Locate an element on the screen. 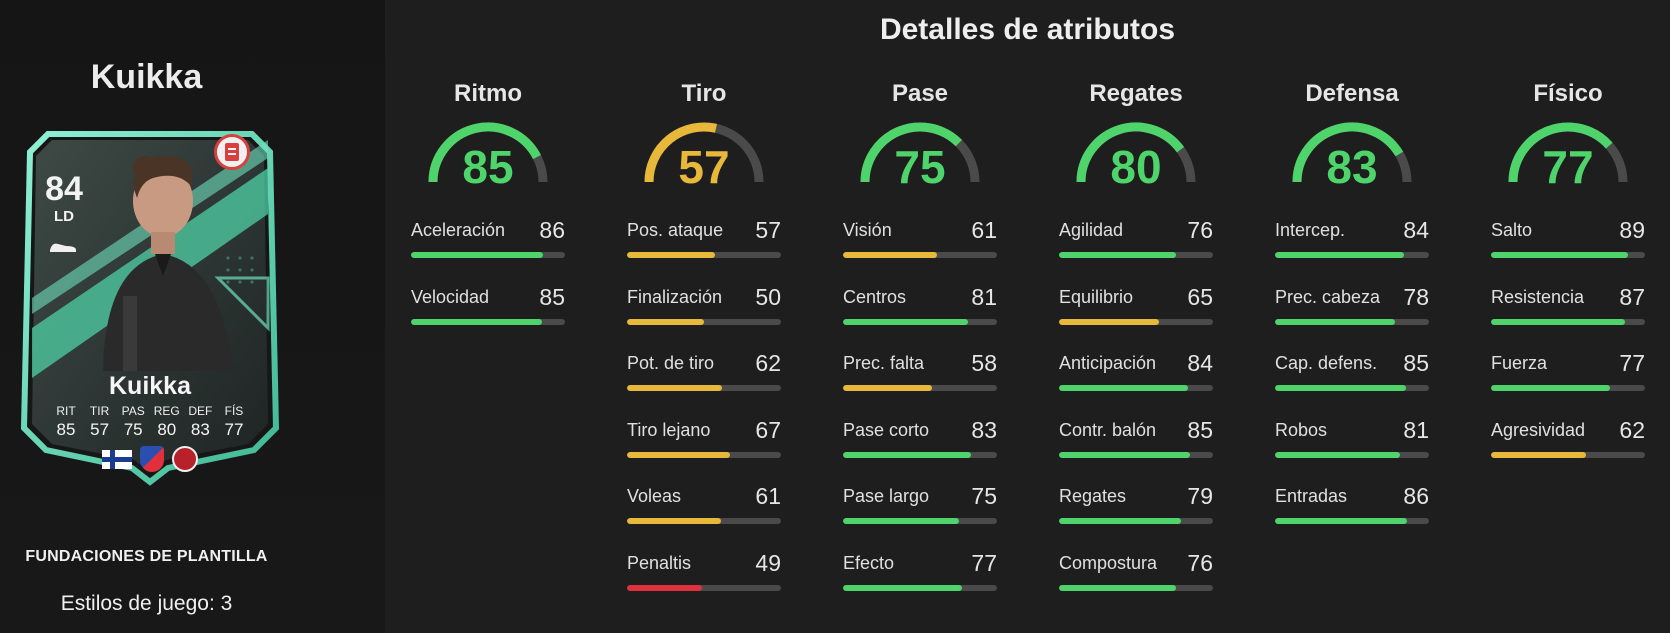 Image resolution: width=1670 pixels, height=633 pixels. stat-label: Robos is located at coordinates (1301, 429).